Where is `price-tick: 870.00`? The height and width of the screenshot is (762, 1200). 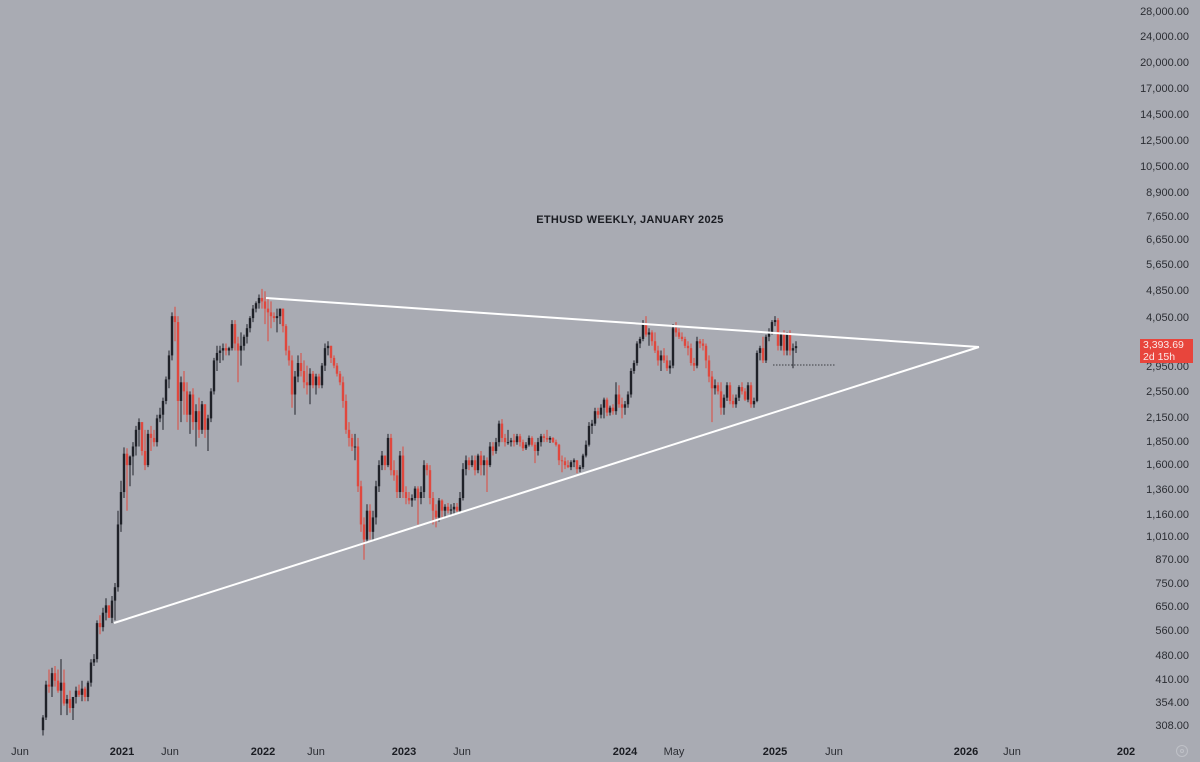
price-tick: 870.00 is located at coordinates (1172, 560).